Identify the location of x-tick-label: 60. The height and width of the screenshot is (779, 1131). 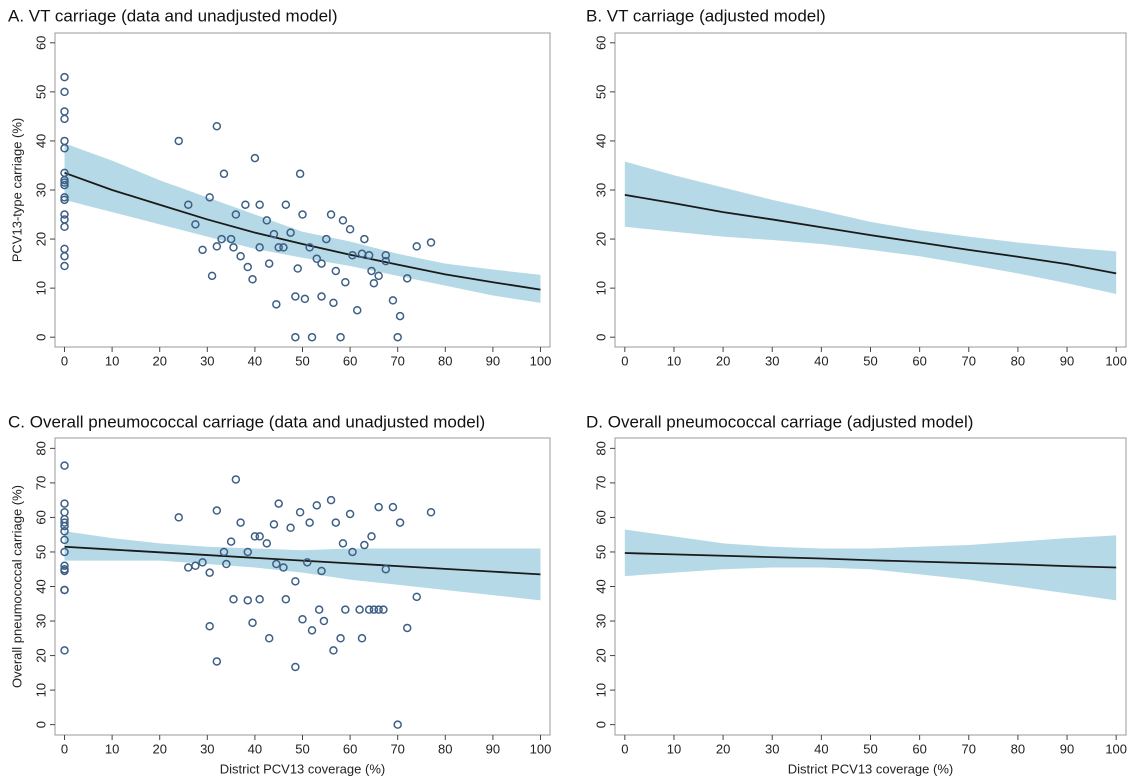
(919, 748).